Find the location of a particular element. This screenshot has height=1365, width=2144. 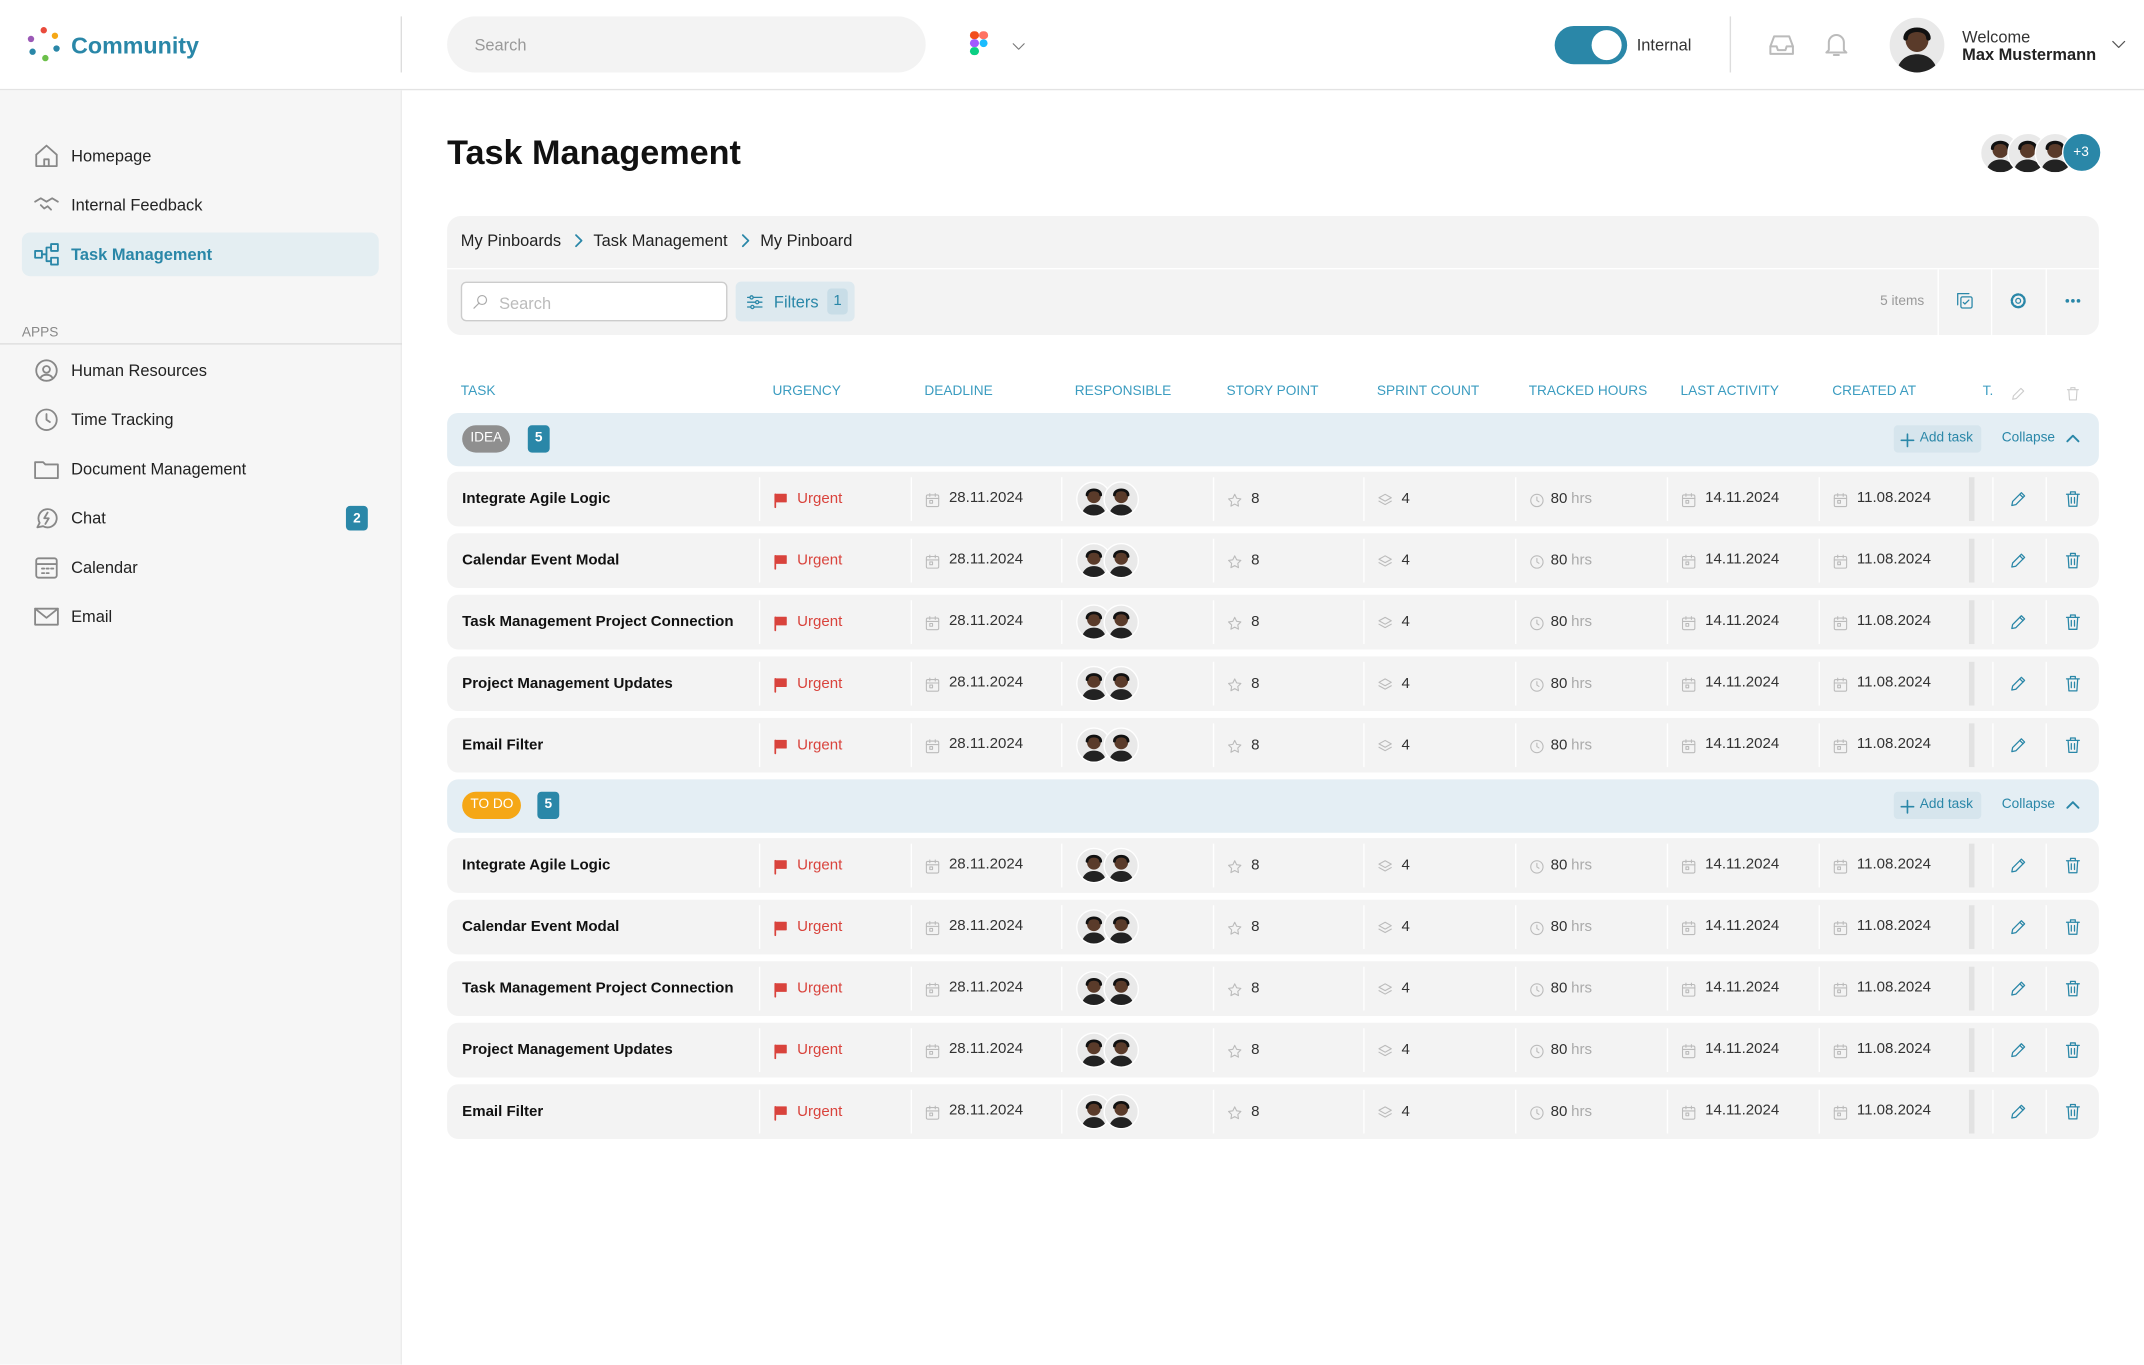

toggle is located at coordinates (1591, 45).